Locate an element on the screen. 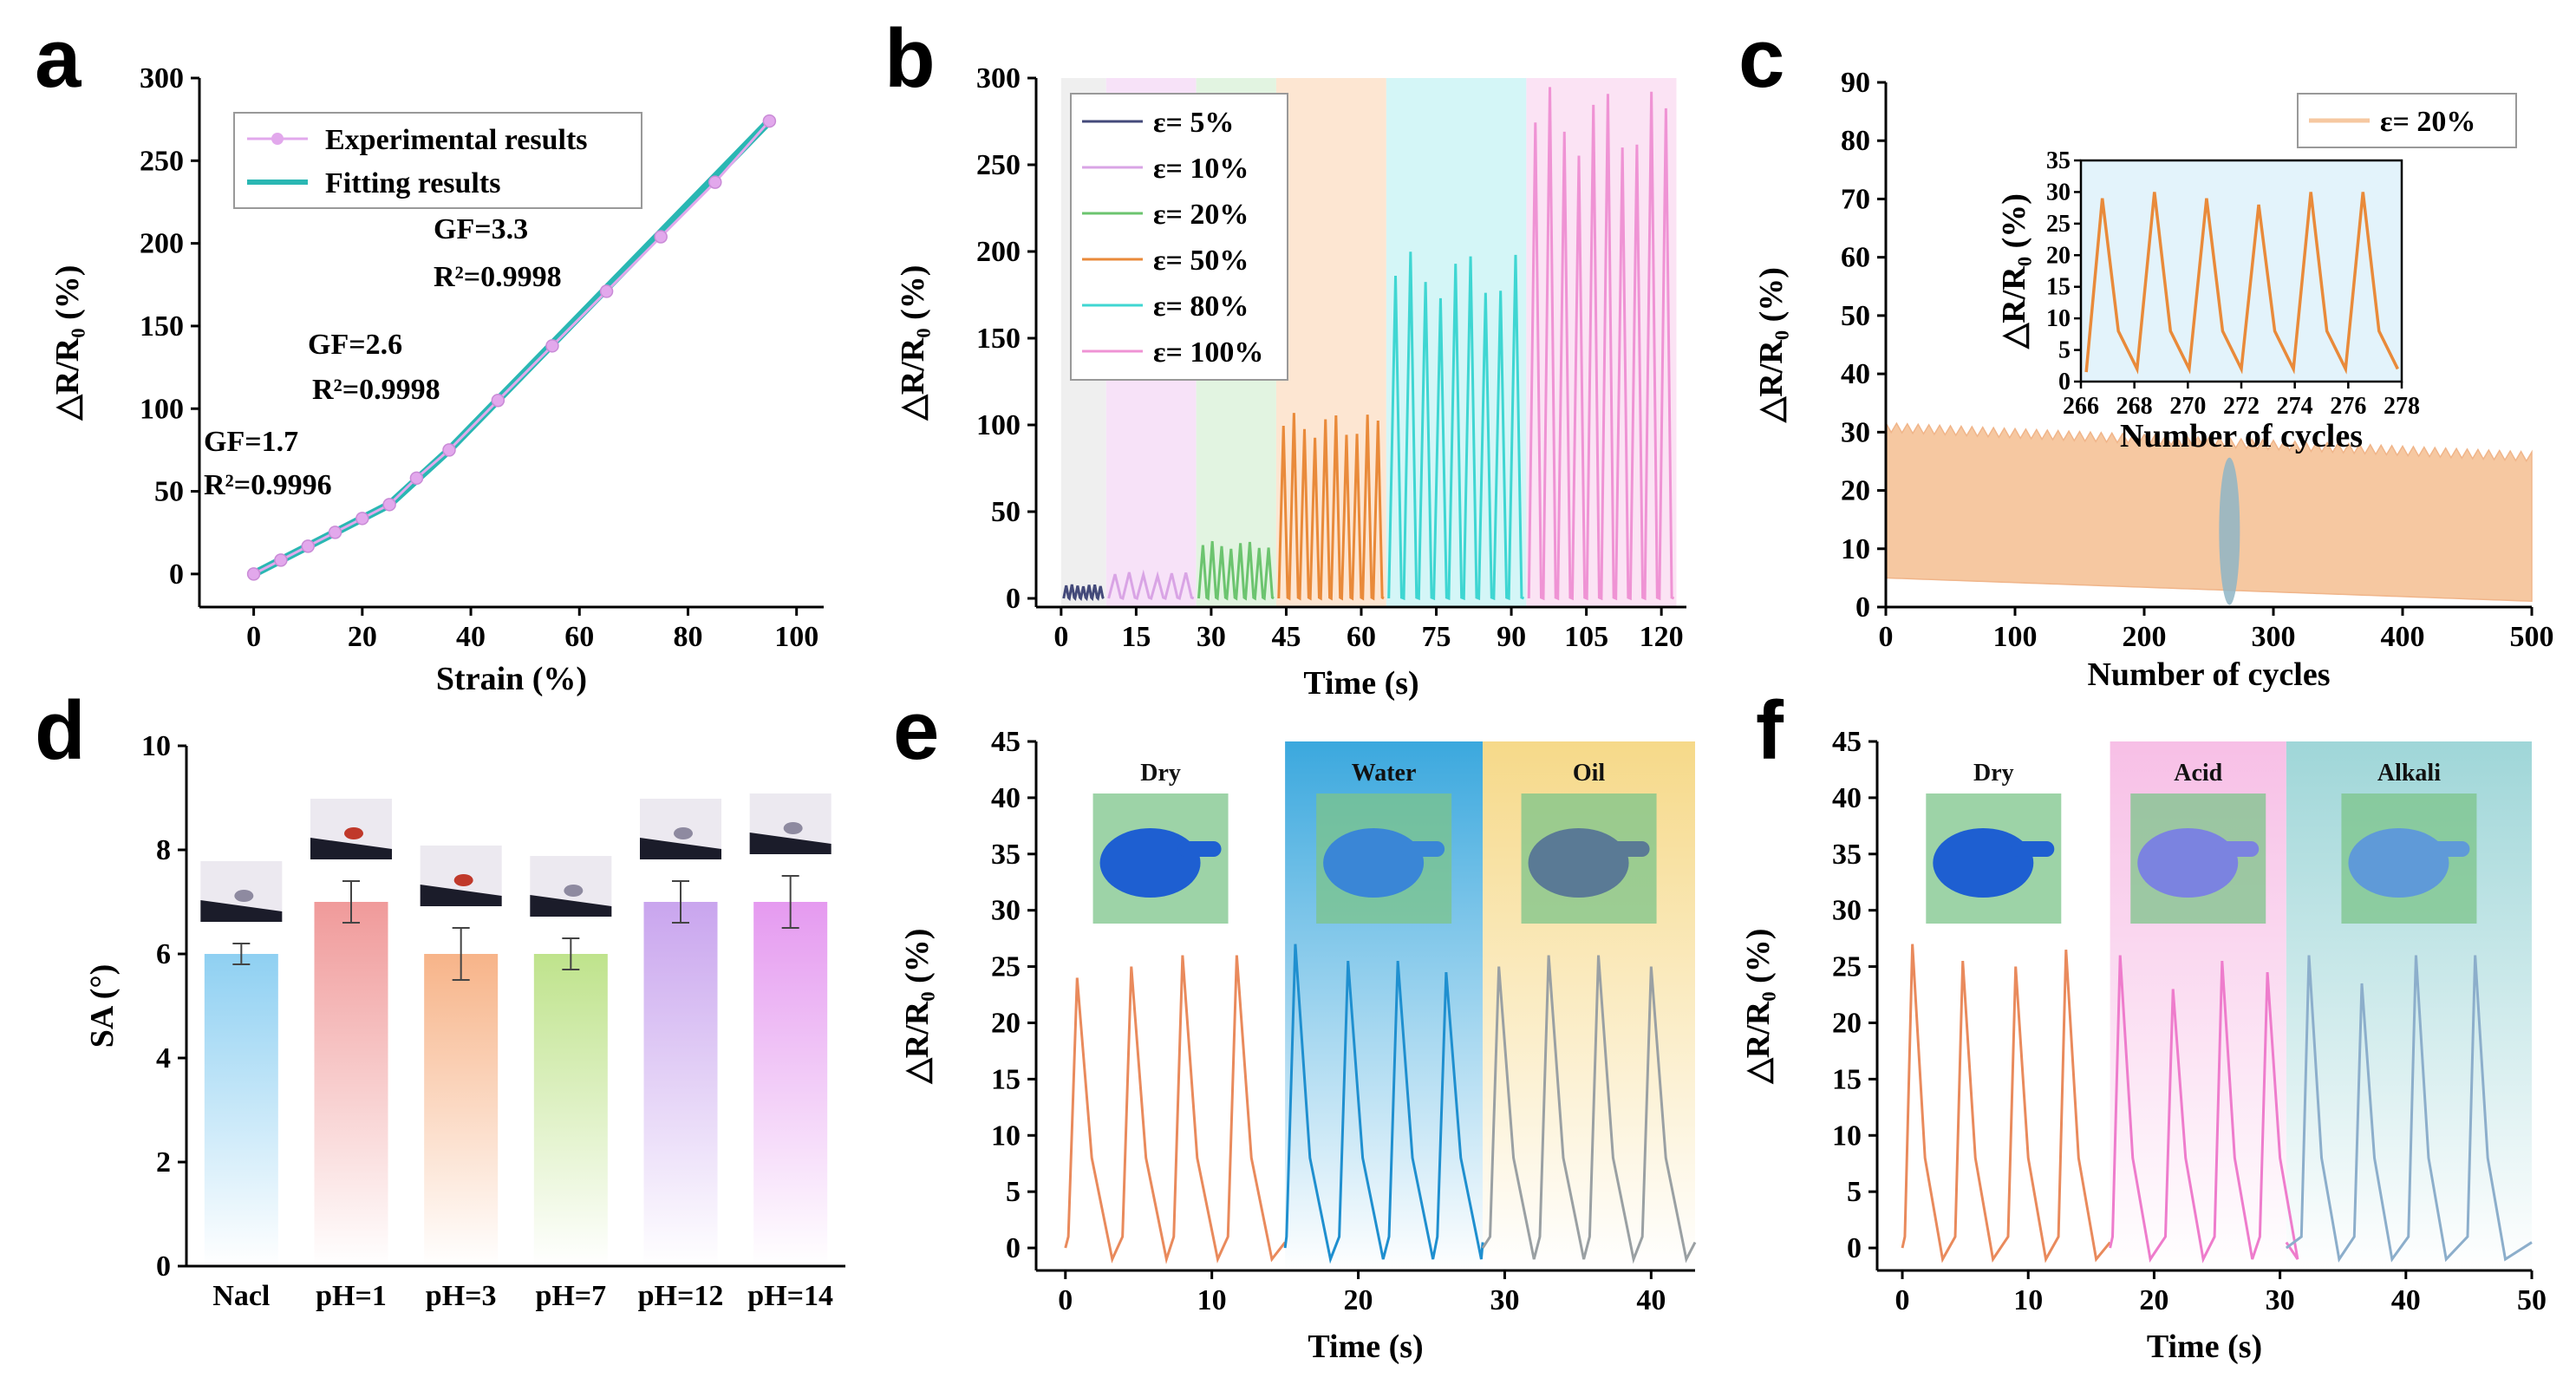  x-tick-label: 90 is located at coordinates (1512, 637).